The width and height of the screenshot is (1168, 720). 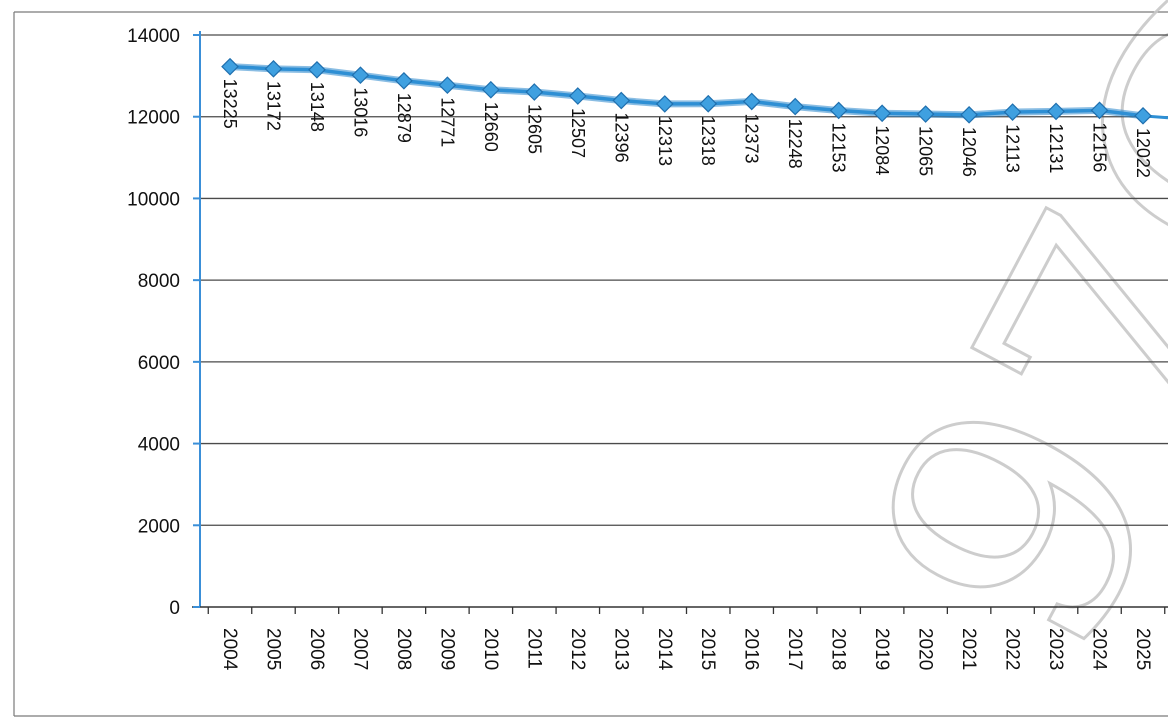 What do you see at coordinates (447, 85) in the screenshot?
I see `data-point-2009` at bounding box center [447, 85].